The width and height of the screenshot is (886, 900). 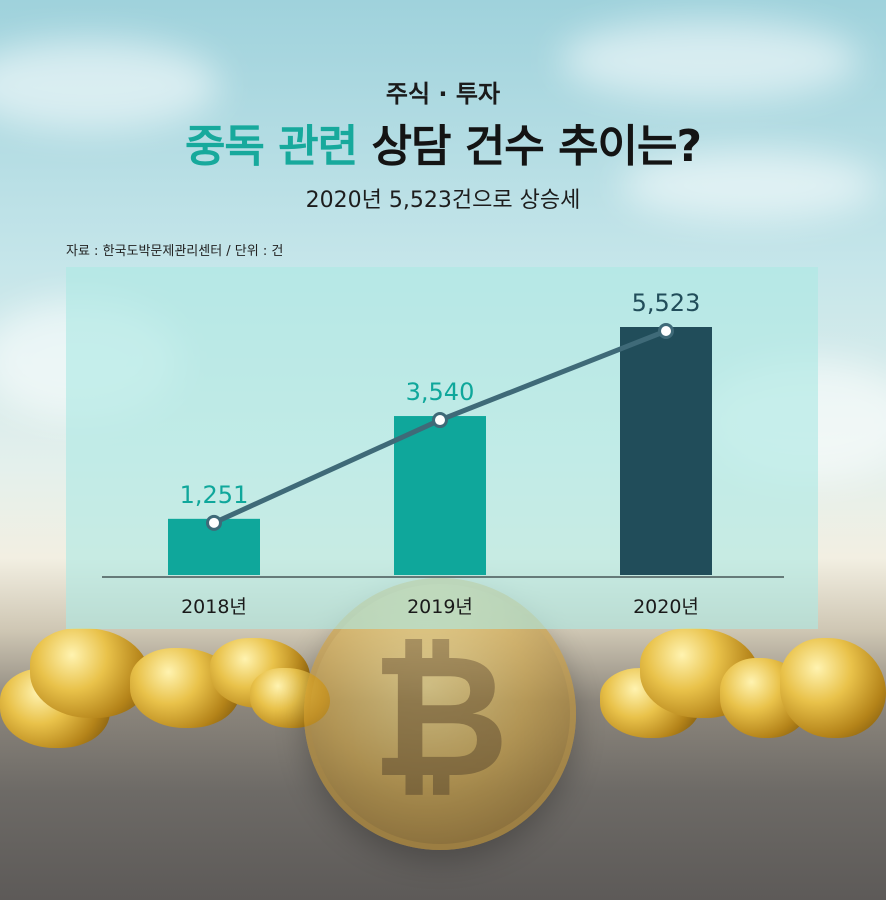 I want to click on category-label-0: 2018년, so click(x=214, y=607).